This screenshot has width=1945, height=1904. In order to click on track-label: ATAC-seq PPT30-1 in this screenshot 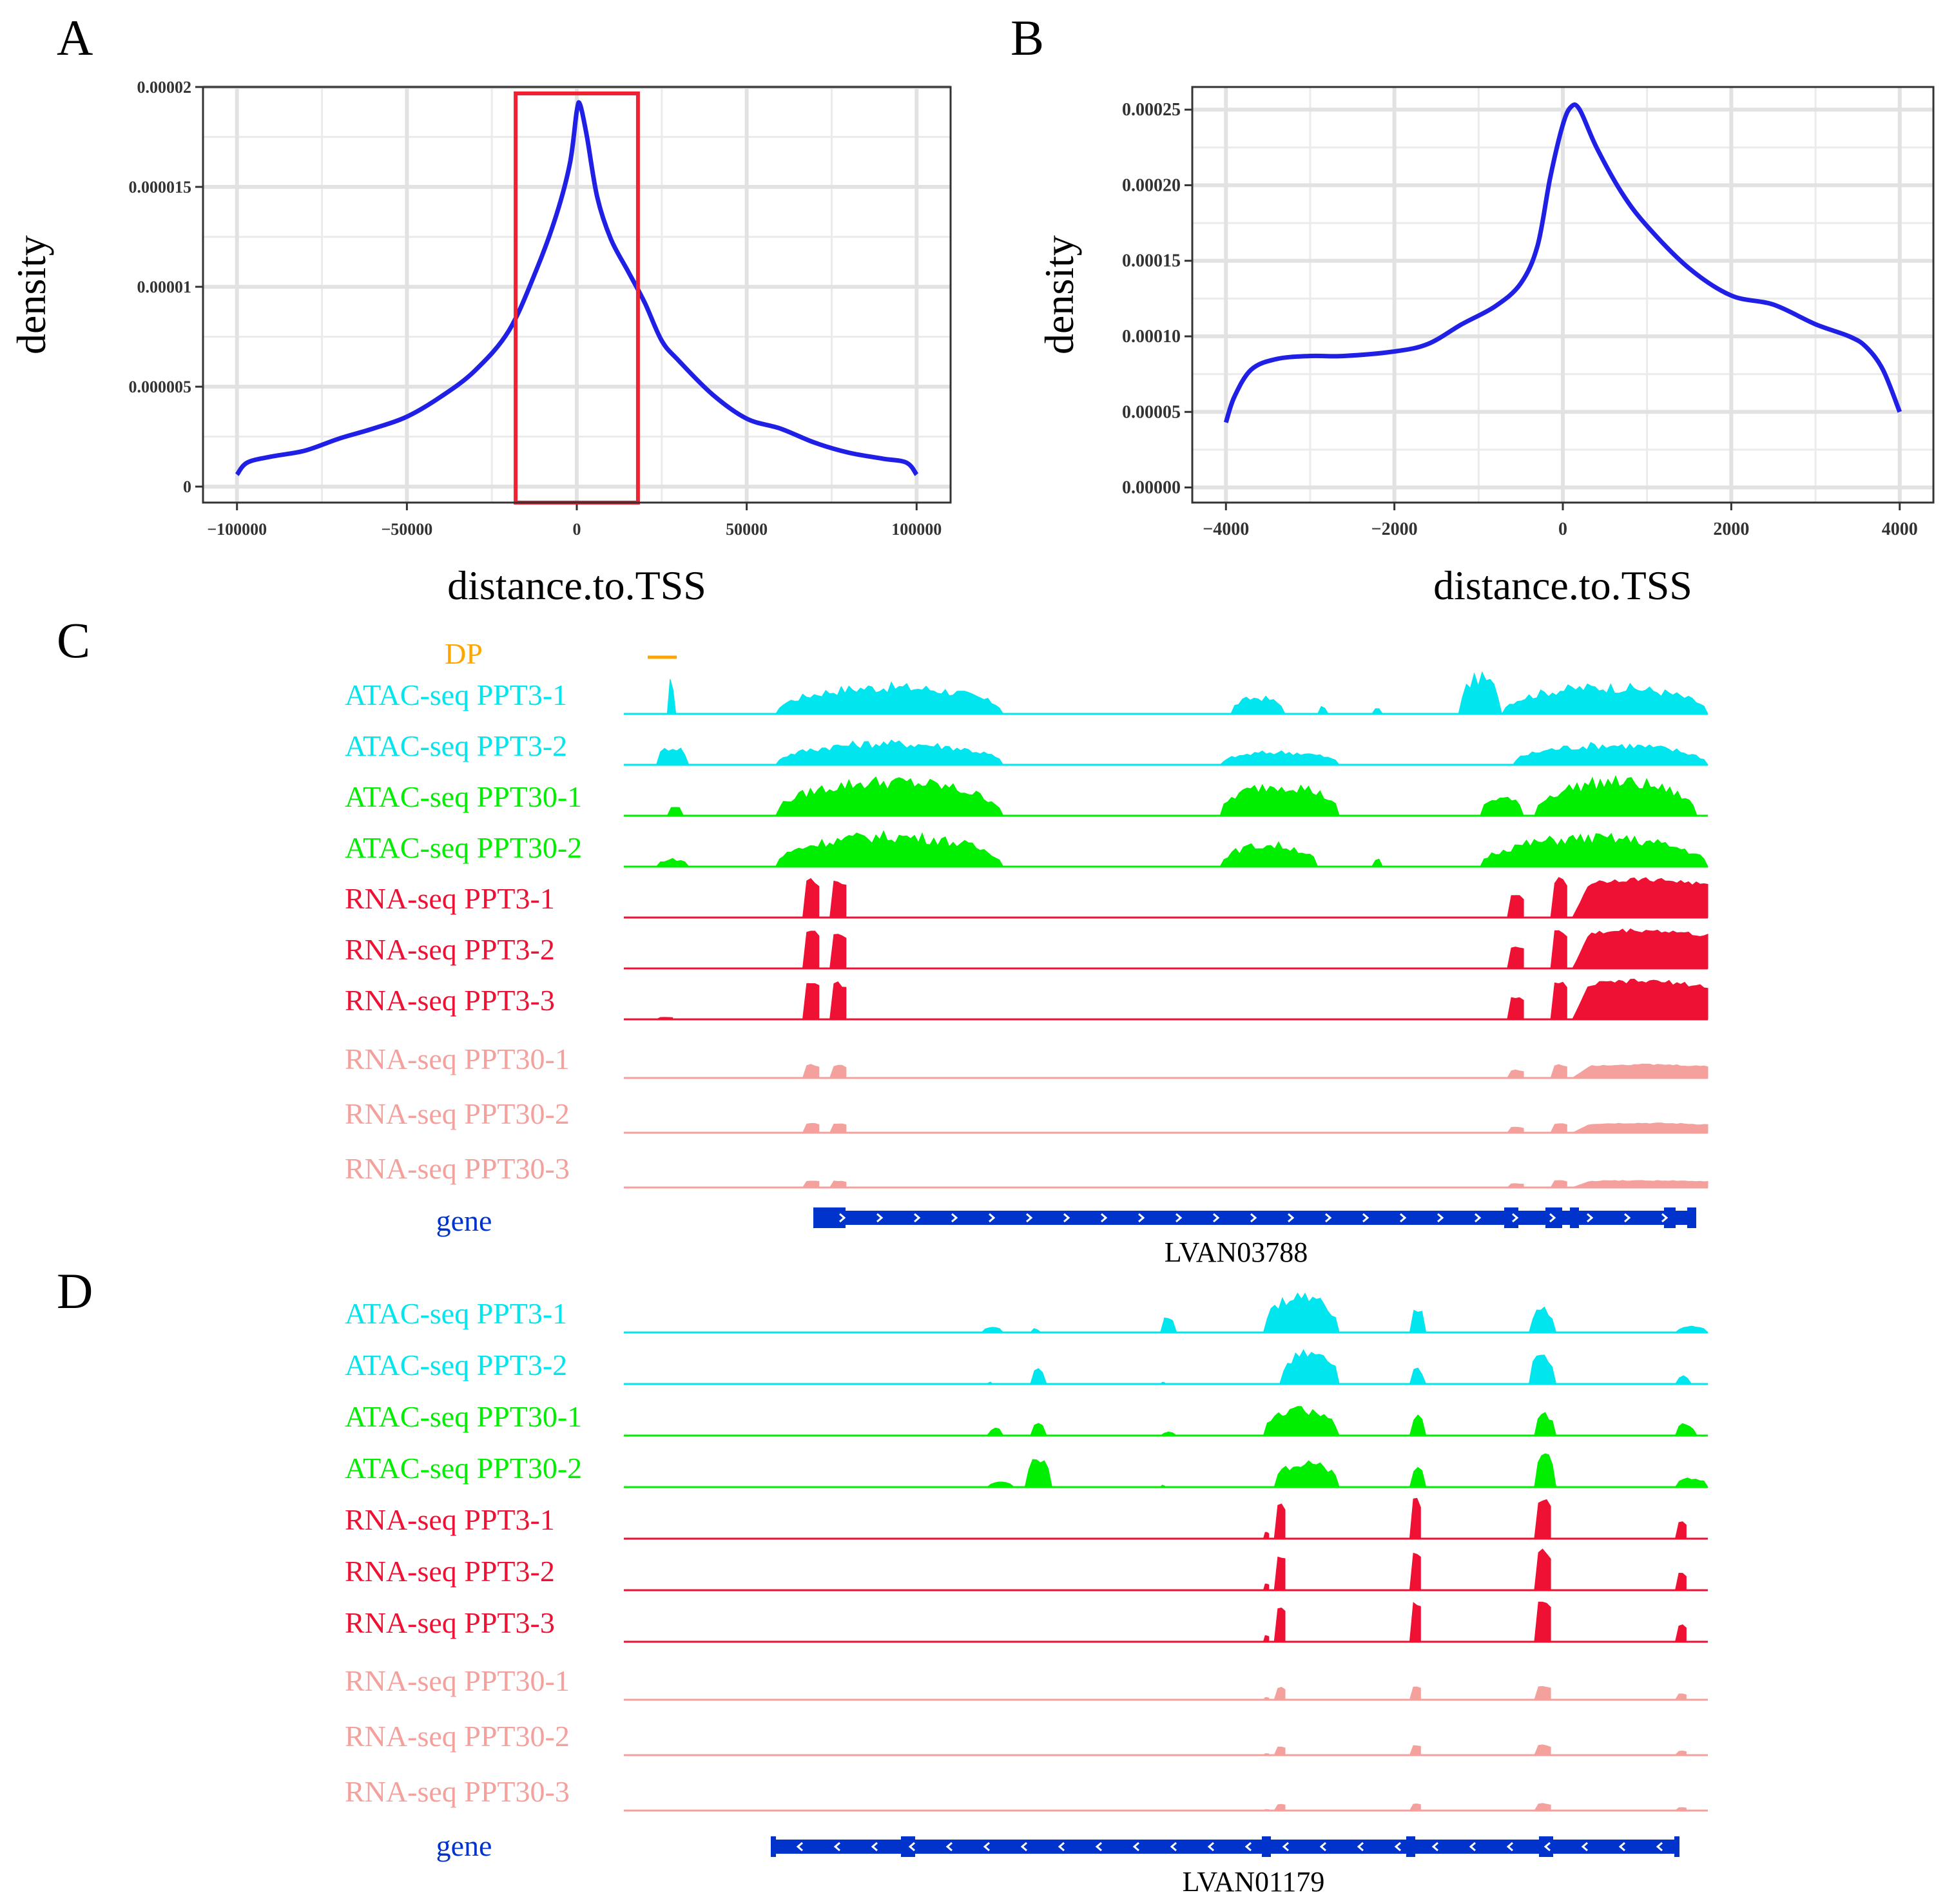, I will do `click(463, 1416)`.